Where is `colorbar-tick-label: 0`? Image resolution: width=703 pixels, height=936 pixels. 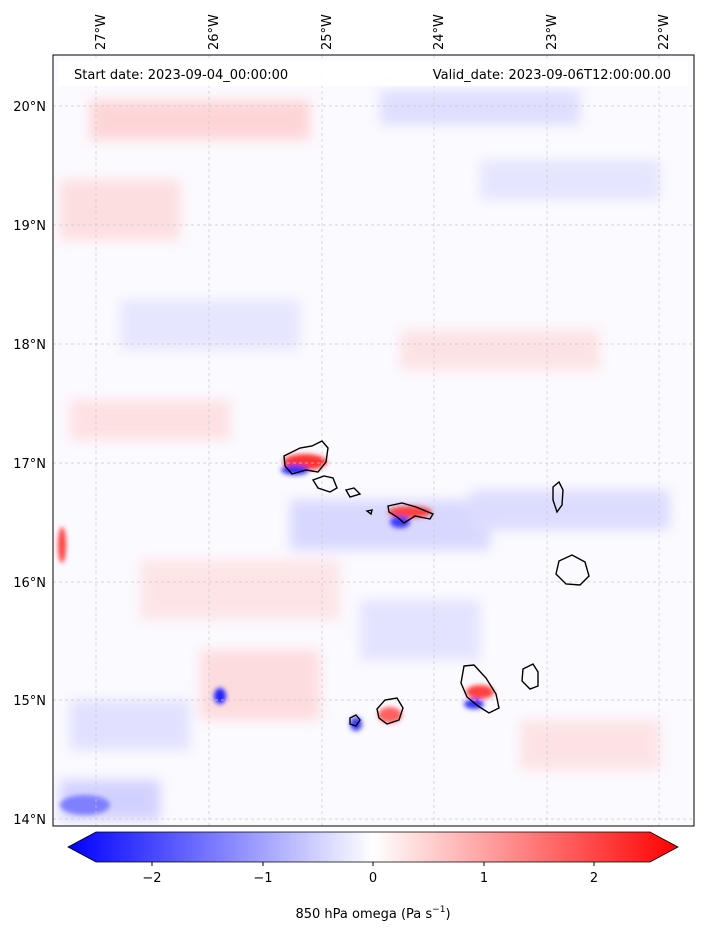 colorbar-tick-label: 0 is located at coordinates (373, 878).